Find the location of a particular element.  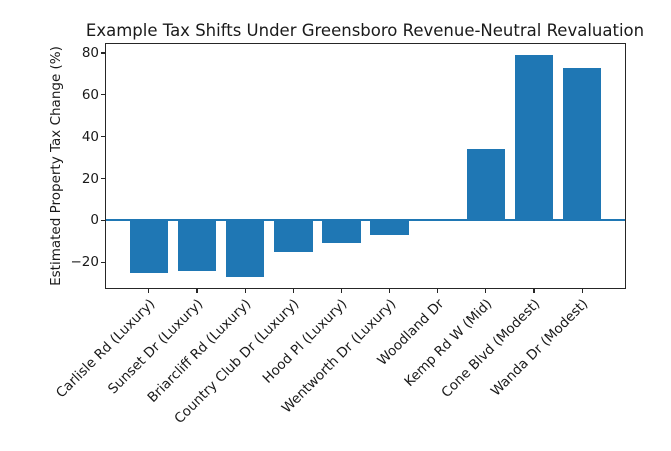

bar-country-club-dr-luxury is located at coordinates (293, 236).